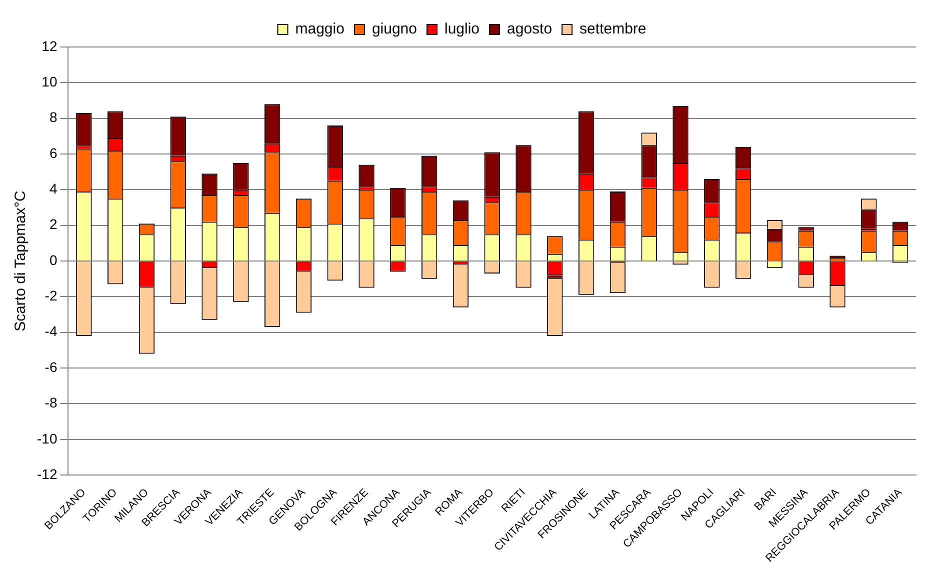 The height and width of the screenshot is (576, 944). Describe the element at coordinates (47, 474) in the screenshot. I see `y-tick-label: -12` at that location.